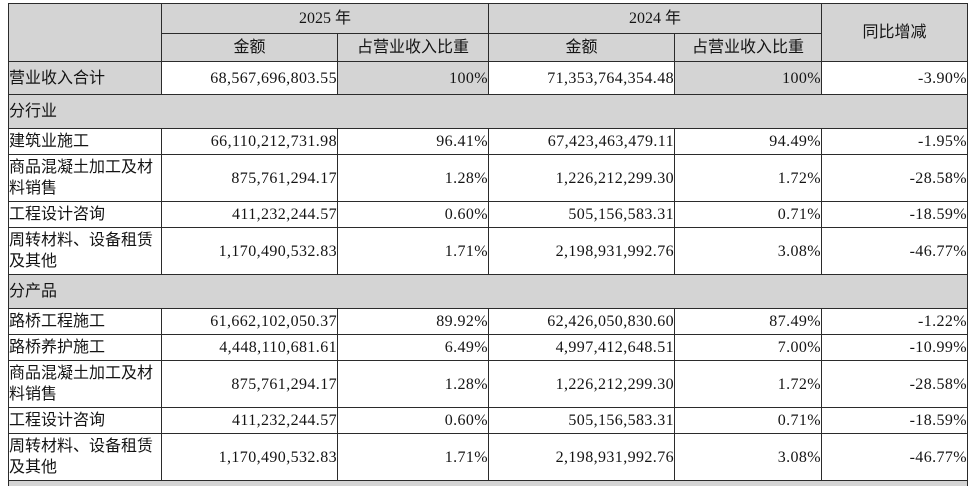 This screenshot has width=974, height=486. What do you see at coordinates (748, 321) in the screenshot?
I see `pct-2024-cell: 87.49%` at bounding box center [748, 321].